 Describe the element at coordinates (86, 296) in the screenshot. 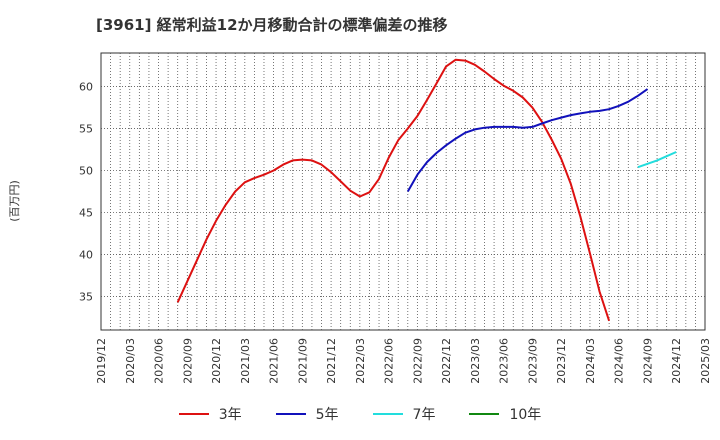

I see `y-tick-label: 35` at that location.